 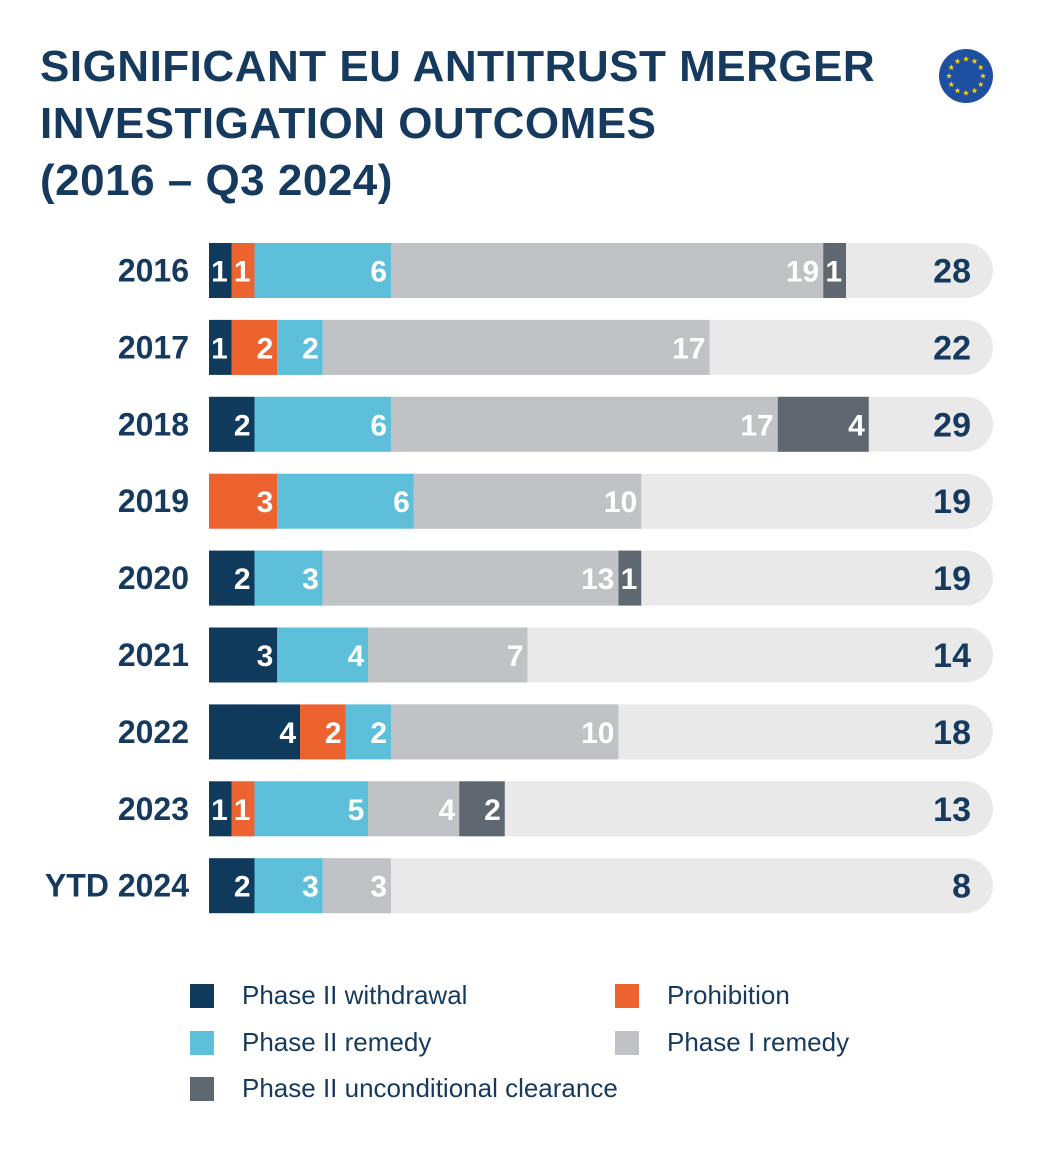 What do you see at coordinates (620, 502) in the screenshot?
I see `segment-value-label: 10` at bounding box center [620, 502].